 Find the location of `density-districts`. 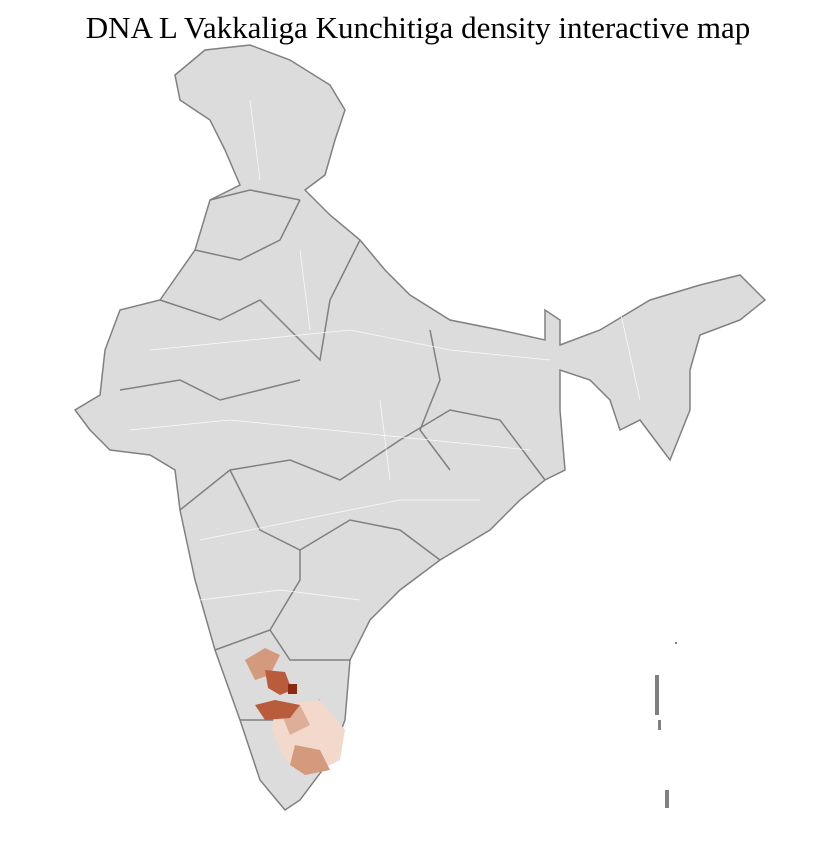

density-districts is located at coordinates (295, 711).